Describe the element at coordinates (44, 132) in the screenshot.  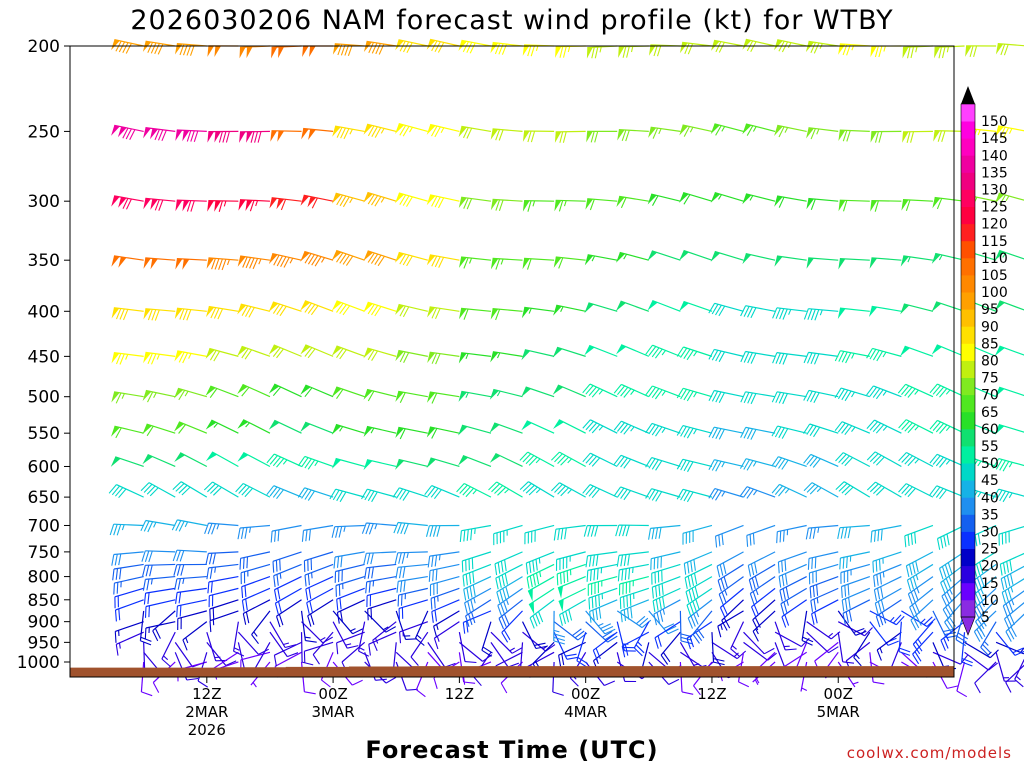
I see `y-tick-label: 250` at that location.